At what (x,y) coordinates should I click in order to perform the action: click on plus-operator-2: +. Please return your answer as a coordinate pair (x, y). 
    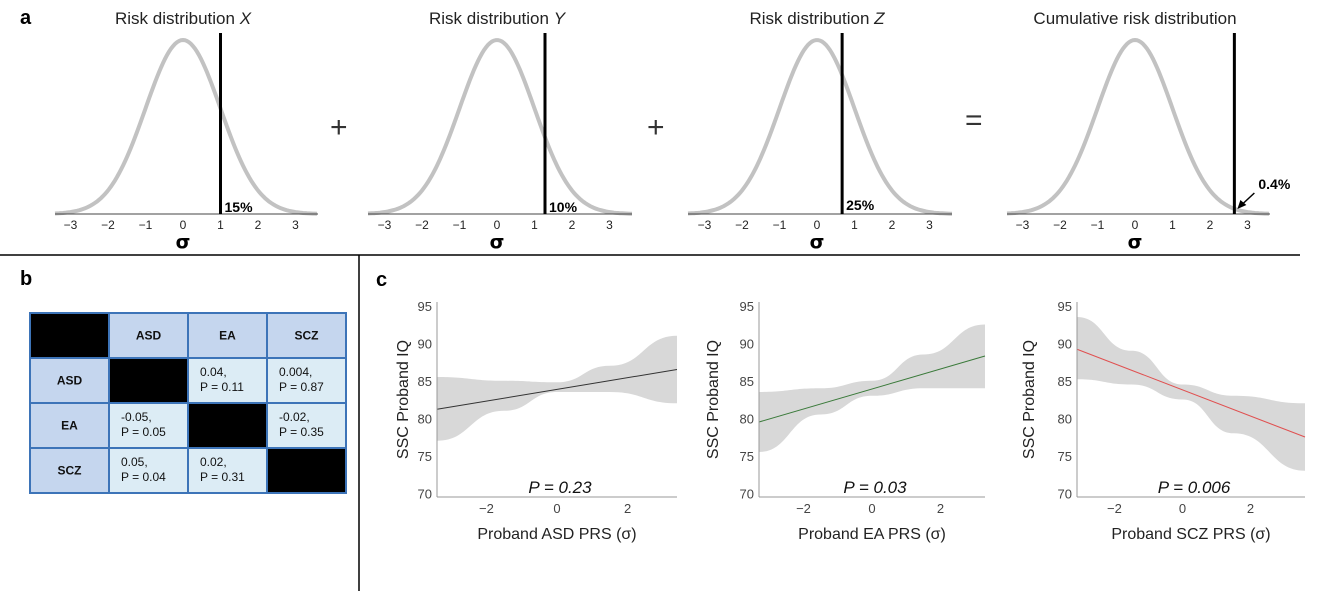
    Looking at the image, I should click on (656, 127).